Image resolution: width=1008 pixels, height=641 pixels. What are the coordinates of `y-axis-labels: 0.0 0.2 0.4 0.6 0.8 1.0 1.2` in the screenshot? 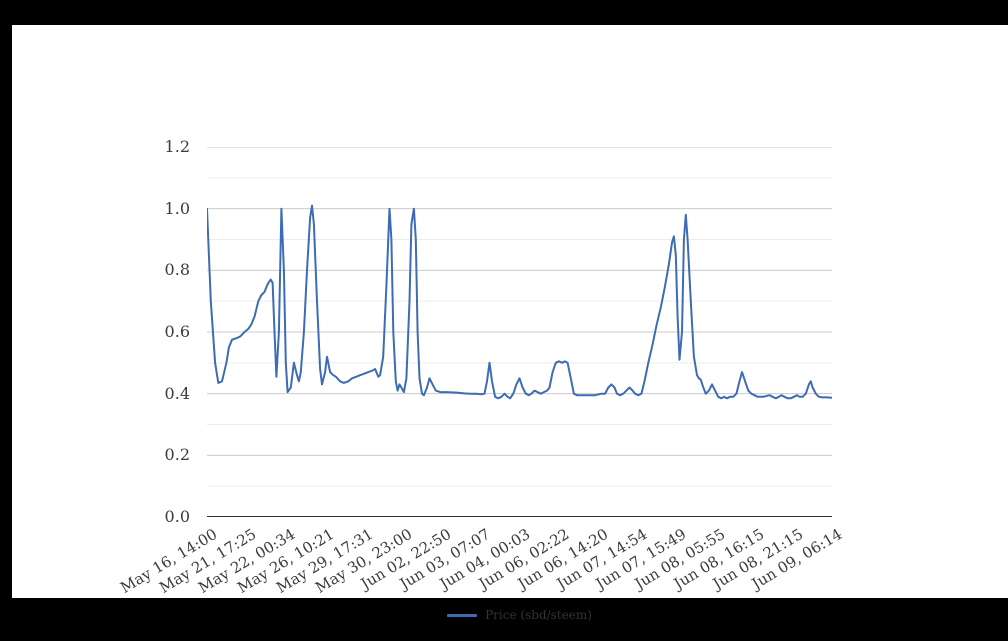 It's located at (164, 331).